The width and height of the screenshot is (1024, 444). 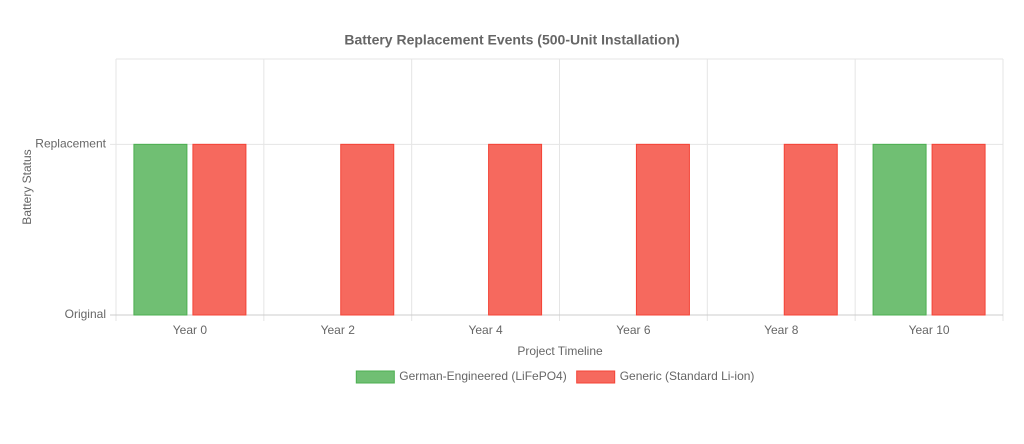 I want to click on legend-label: German-Engineered (LiFePO4), so click(x=482, y=376).